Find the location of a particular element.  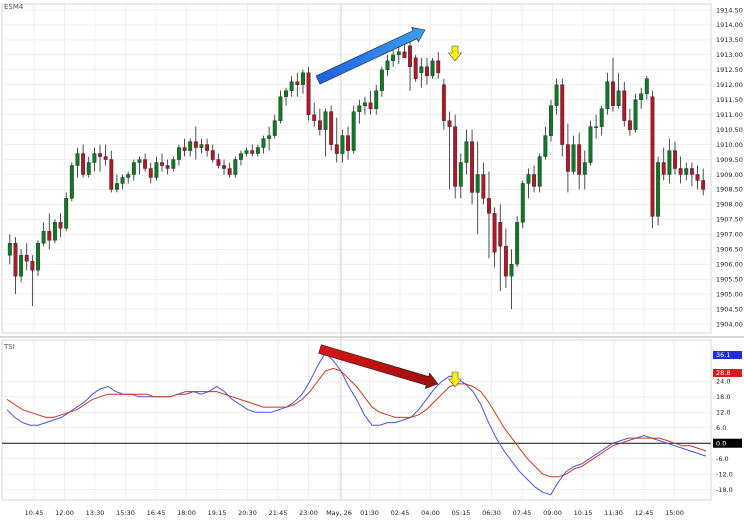

price-tick-label: 1905.00 is located at coordinates (729, 294).